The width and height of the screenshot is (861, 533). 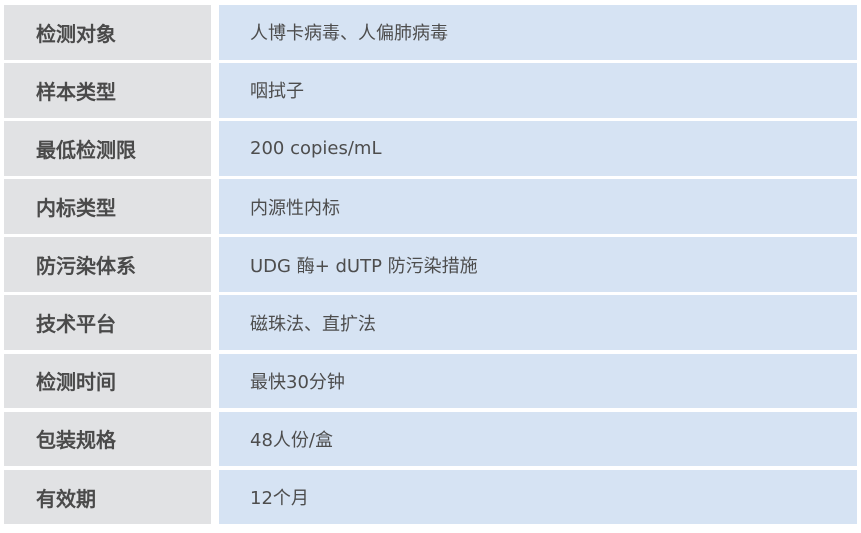 I want to click on table-row: 有效期 12个月, so click(x=430, y=497).